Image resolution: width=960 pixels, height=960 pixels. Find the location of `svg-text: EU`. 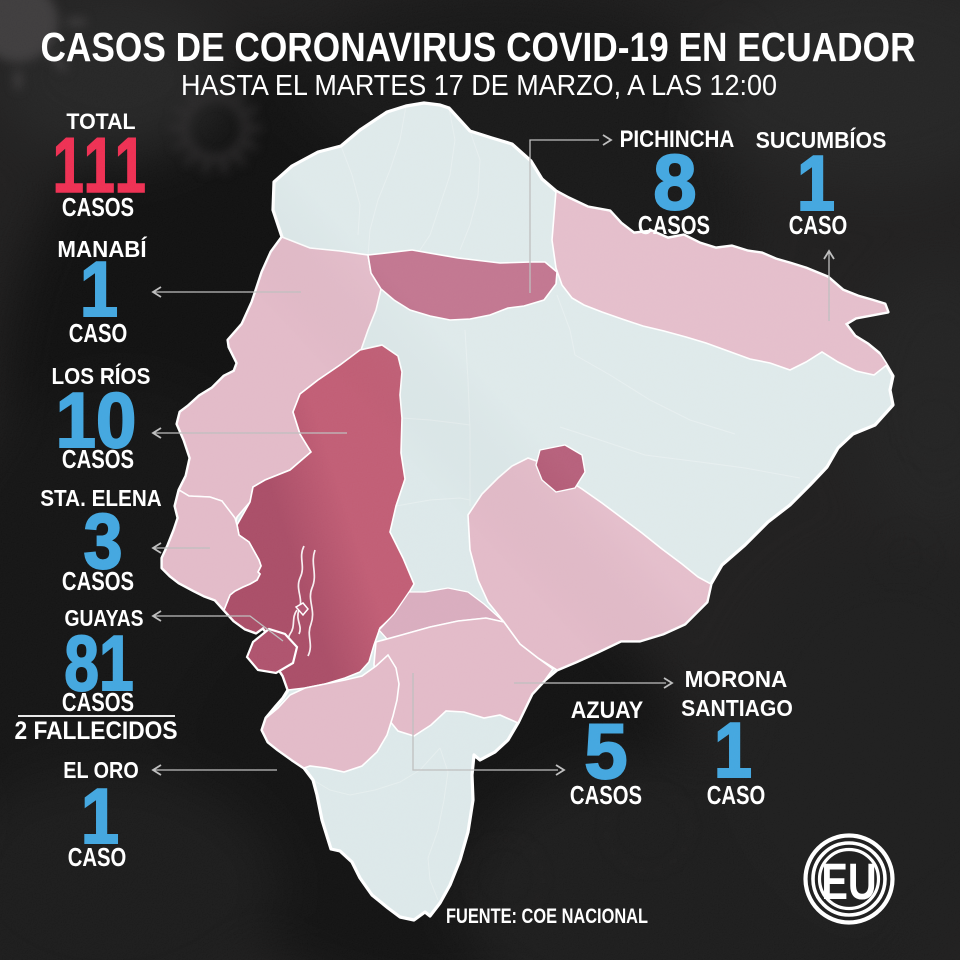

svg-text: EU is located at coordinates (848, 881).